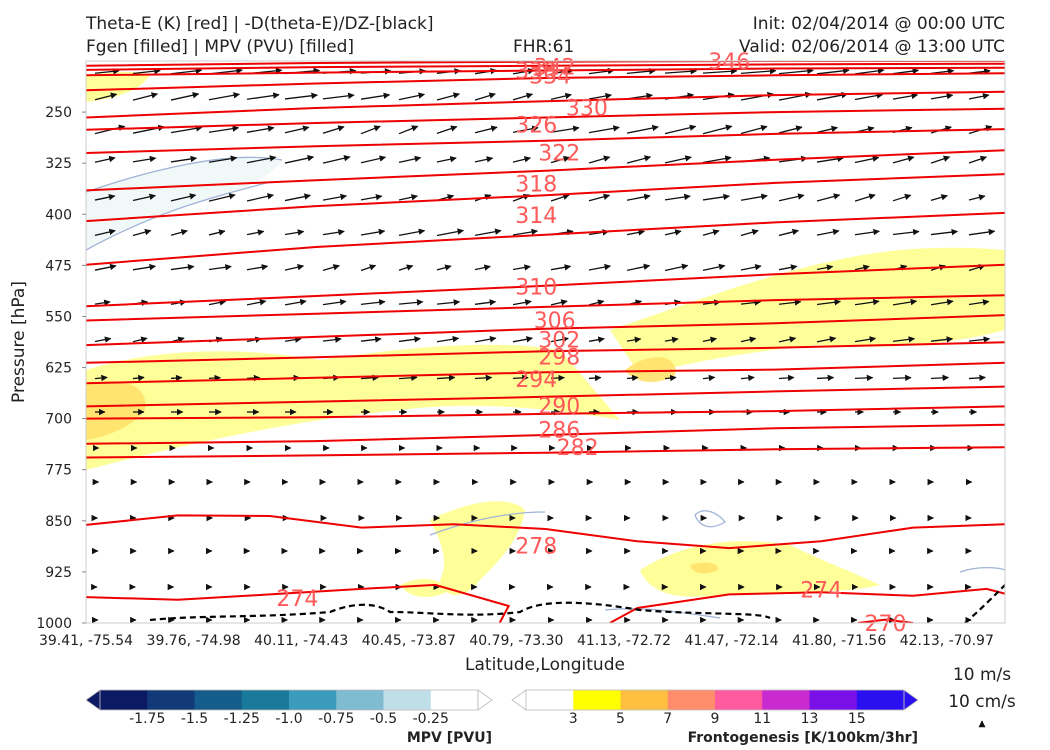 This screenshot has width=1050, height=750. What do you see at coordinates (58, 471) in the screenshot?
I see `y-tick-label: 775` at bounding box center [58, 471].